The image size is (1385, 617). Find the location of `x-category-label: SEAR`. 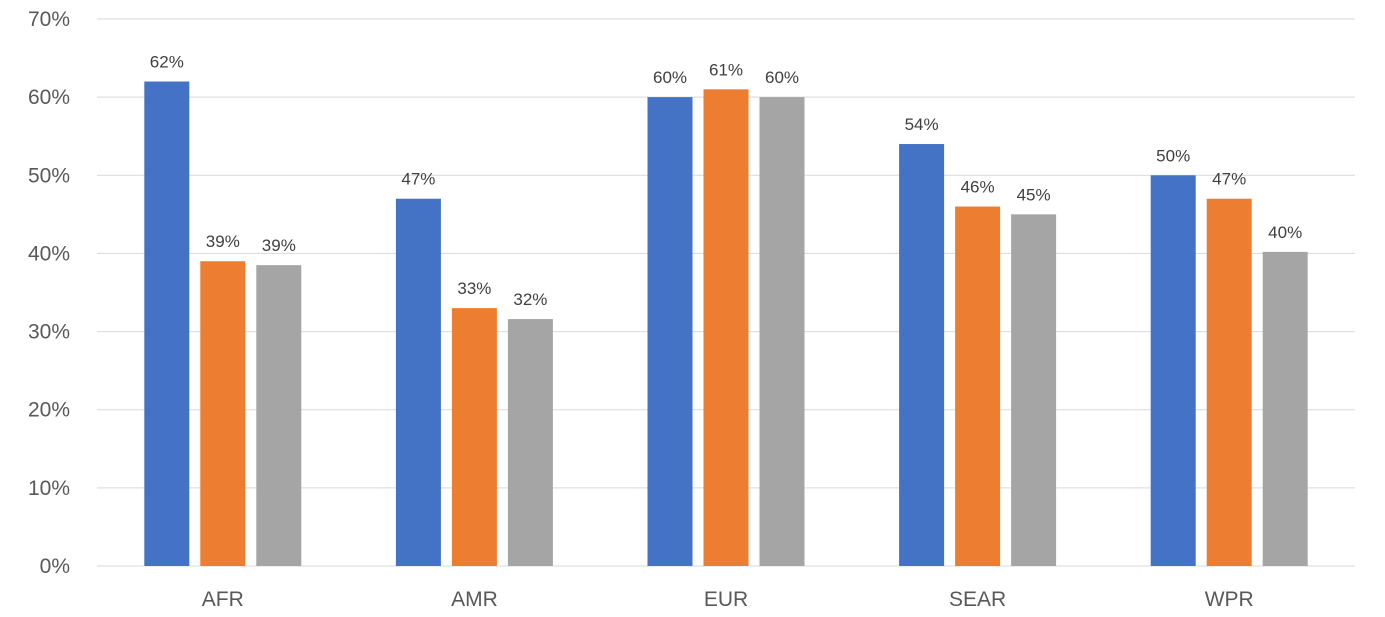

x-category-label: SEAR is located at coordinates (977, 599).